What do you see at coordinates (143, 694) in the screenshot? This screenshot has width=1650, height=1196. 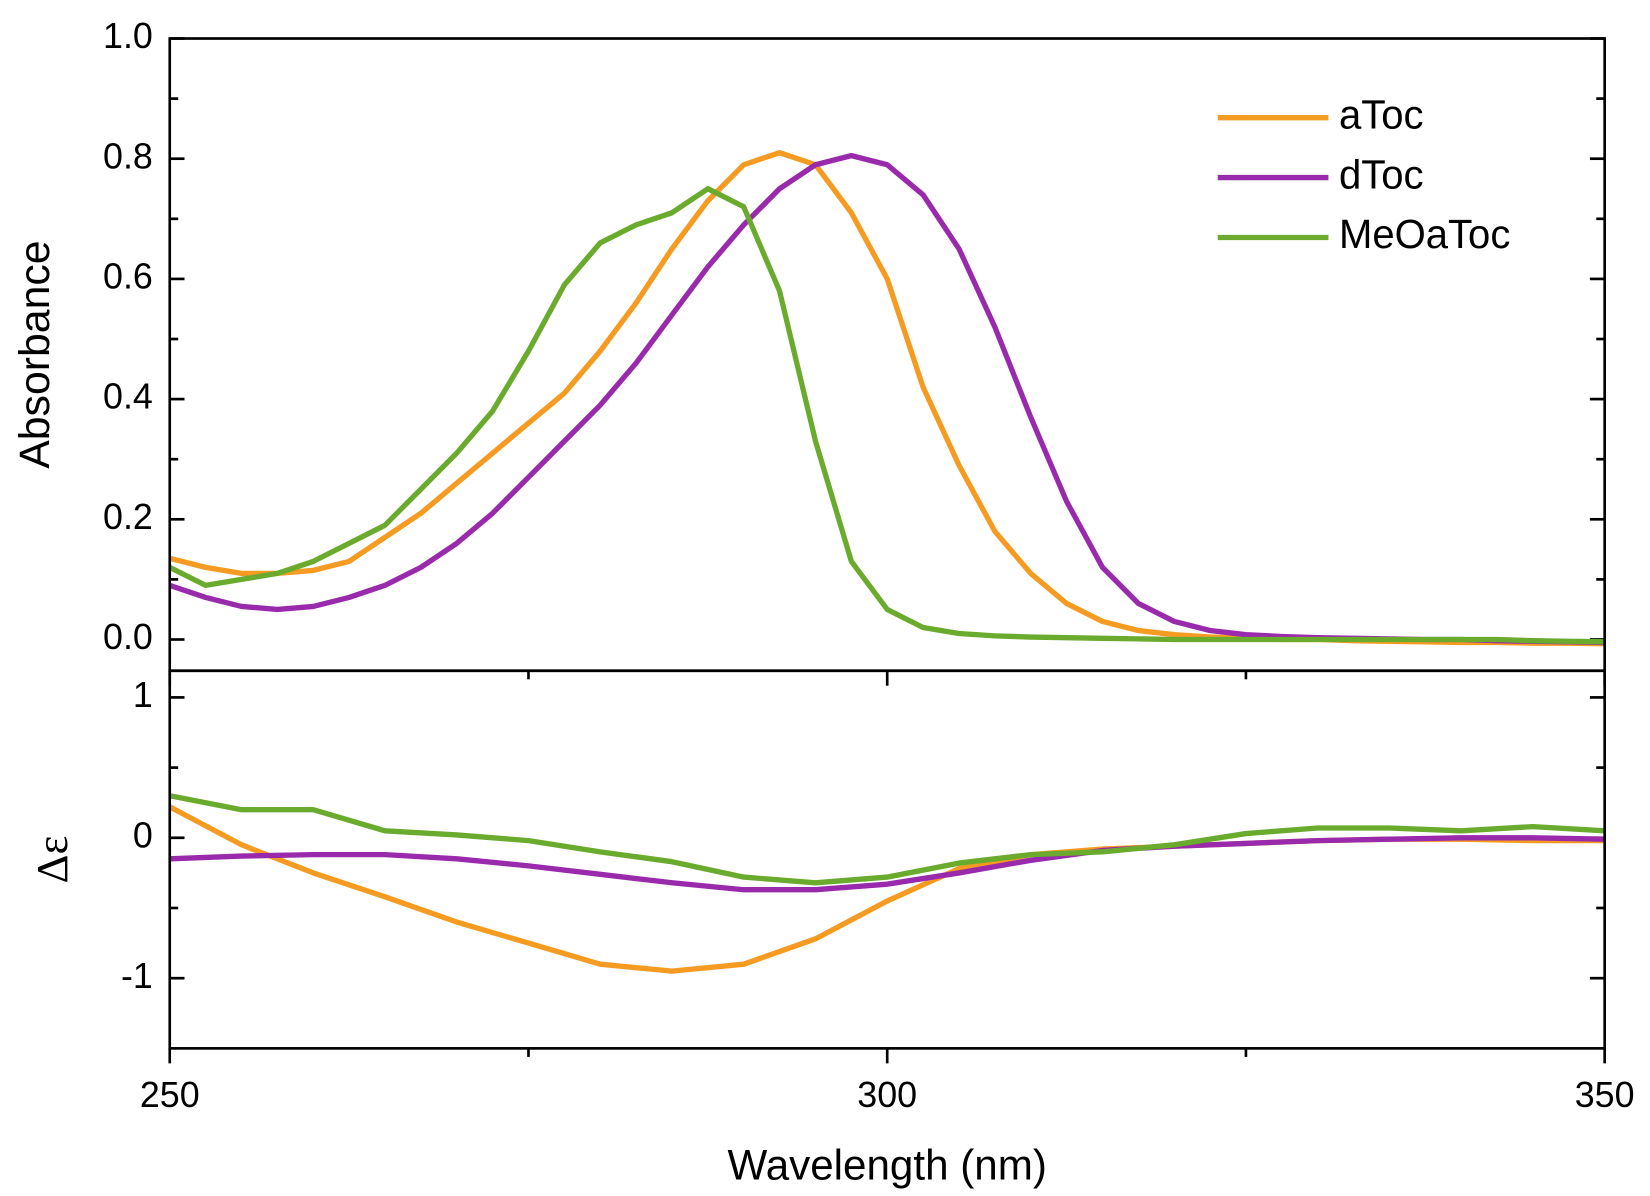 I see `y-tick-label: 1` at bounding box center [143, 694].